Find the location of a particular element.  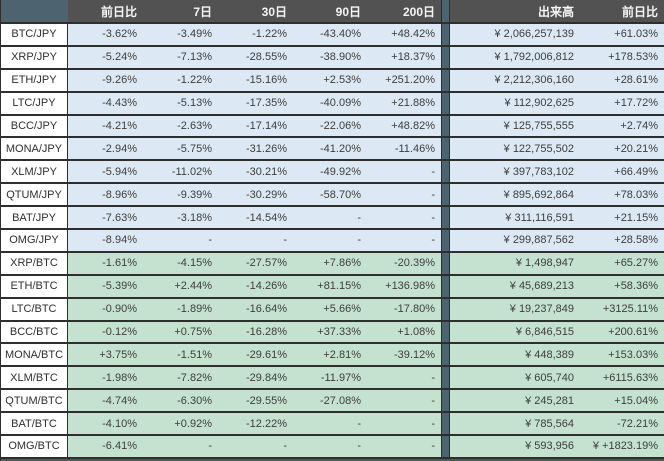

change-value: -27.08% is located at coordinates (330, 401).